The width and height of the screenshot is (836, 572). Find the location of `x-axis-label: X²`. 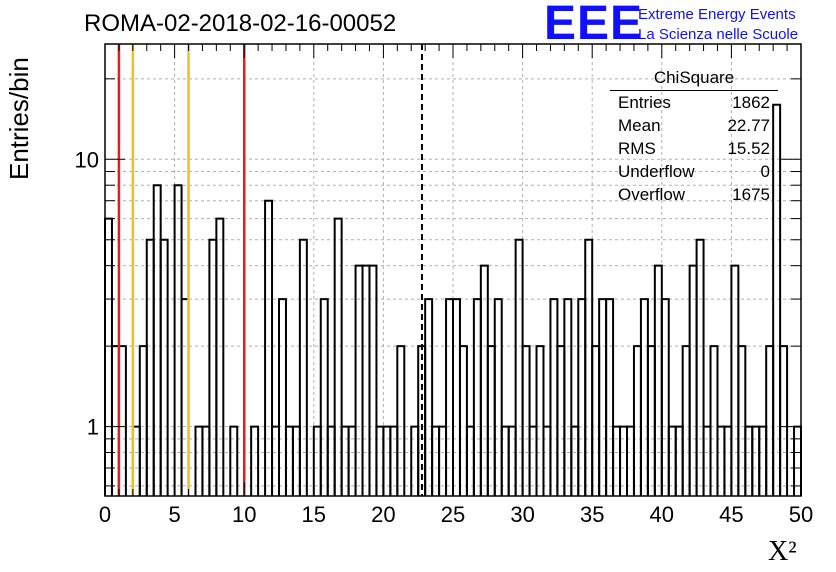

x-axis-label: X² is located at coordinates (782, 551).